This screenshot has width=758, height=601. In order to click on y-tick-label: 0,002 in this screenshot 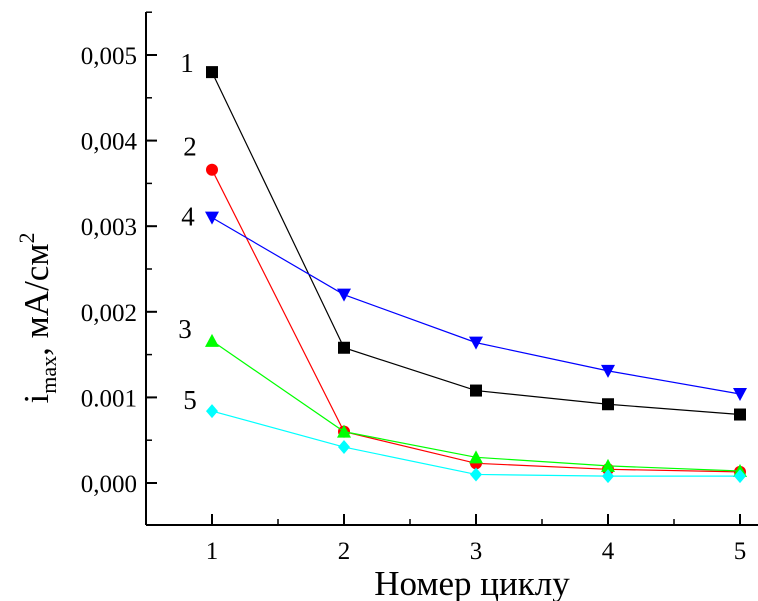, I will do `click(109, 313)`.